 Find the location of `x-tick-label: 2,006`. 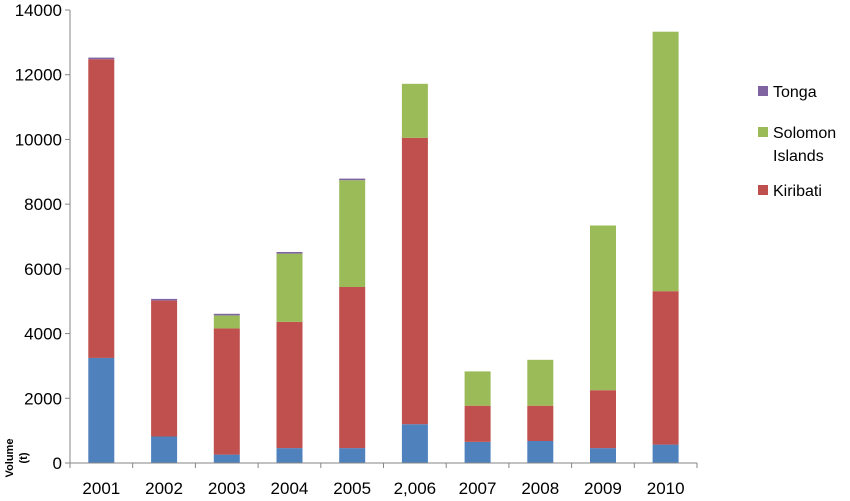

x-tick-label: 2,006 is located at coordinates (415, 488).